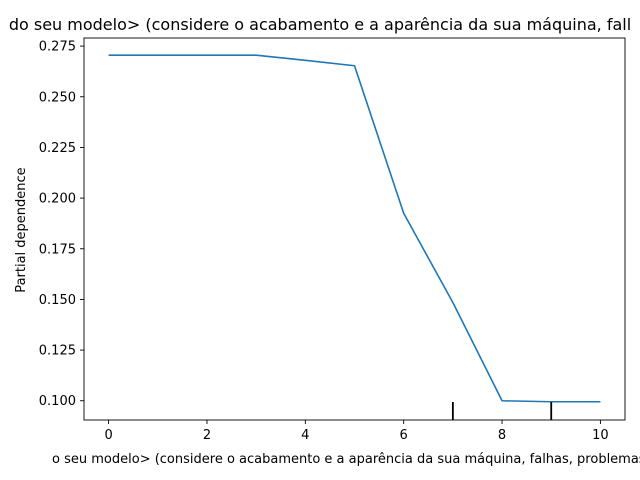 Image resolution: width=640 pixels, height=480 pixels. Describe the element at coordinates (57, 97) in the screenshot. I see `y-tick-label: 0.250` at that location.